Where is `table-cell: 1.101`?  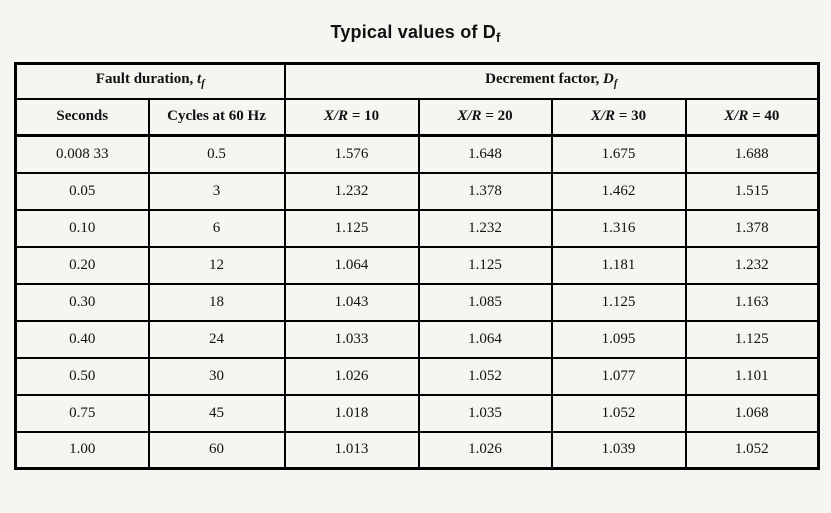 table-cell: 1.101 is located at coordinates (752, 376).